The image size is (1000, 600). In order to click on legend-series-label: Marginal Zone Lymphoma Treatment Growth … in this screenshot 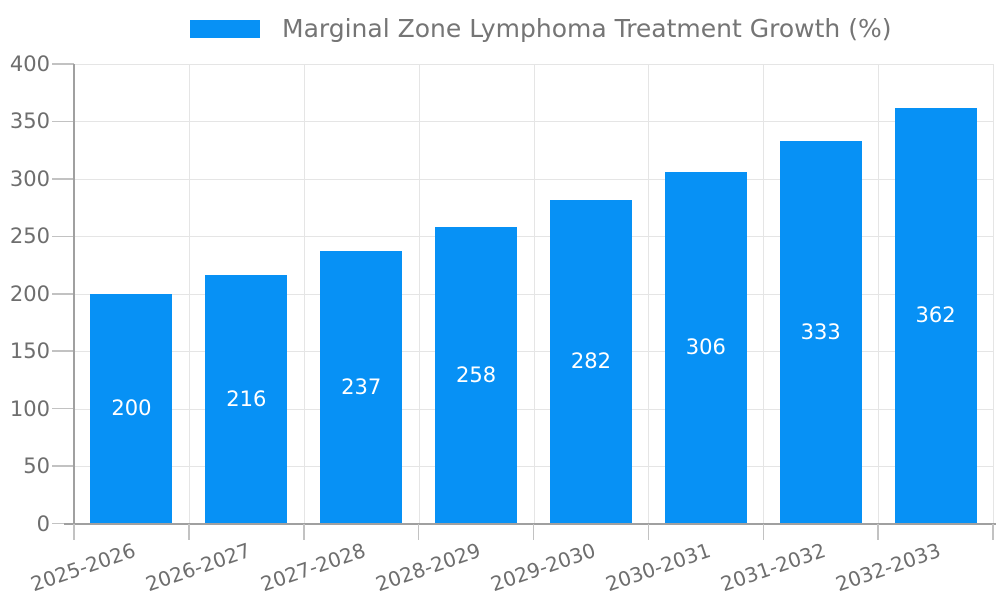, I will do `click(587, 28)`.